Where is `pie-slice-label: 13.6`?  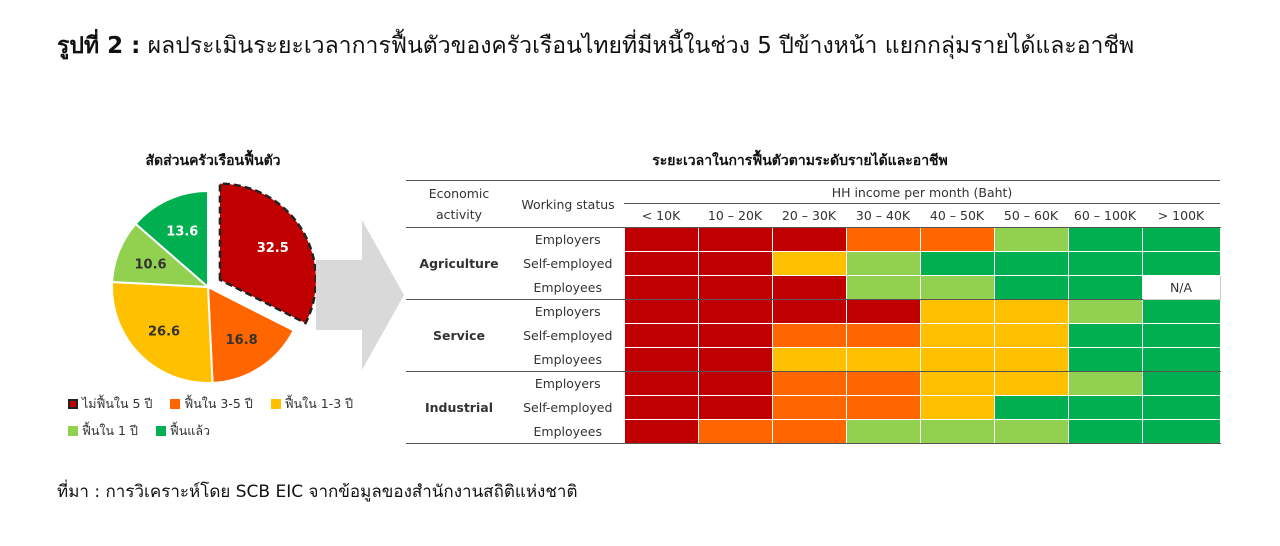 pie-slice-label: 13.6 is located at coordinates (182, 232).